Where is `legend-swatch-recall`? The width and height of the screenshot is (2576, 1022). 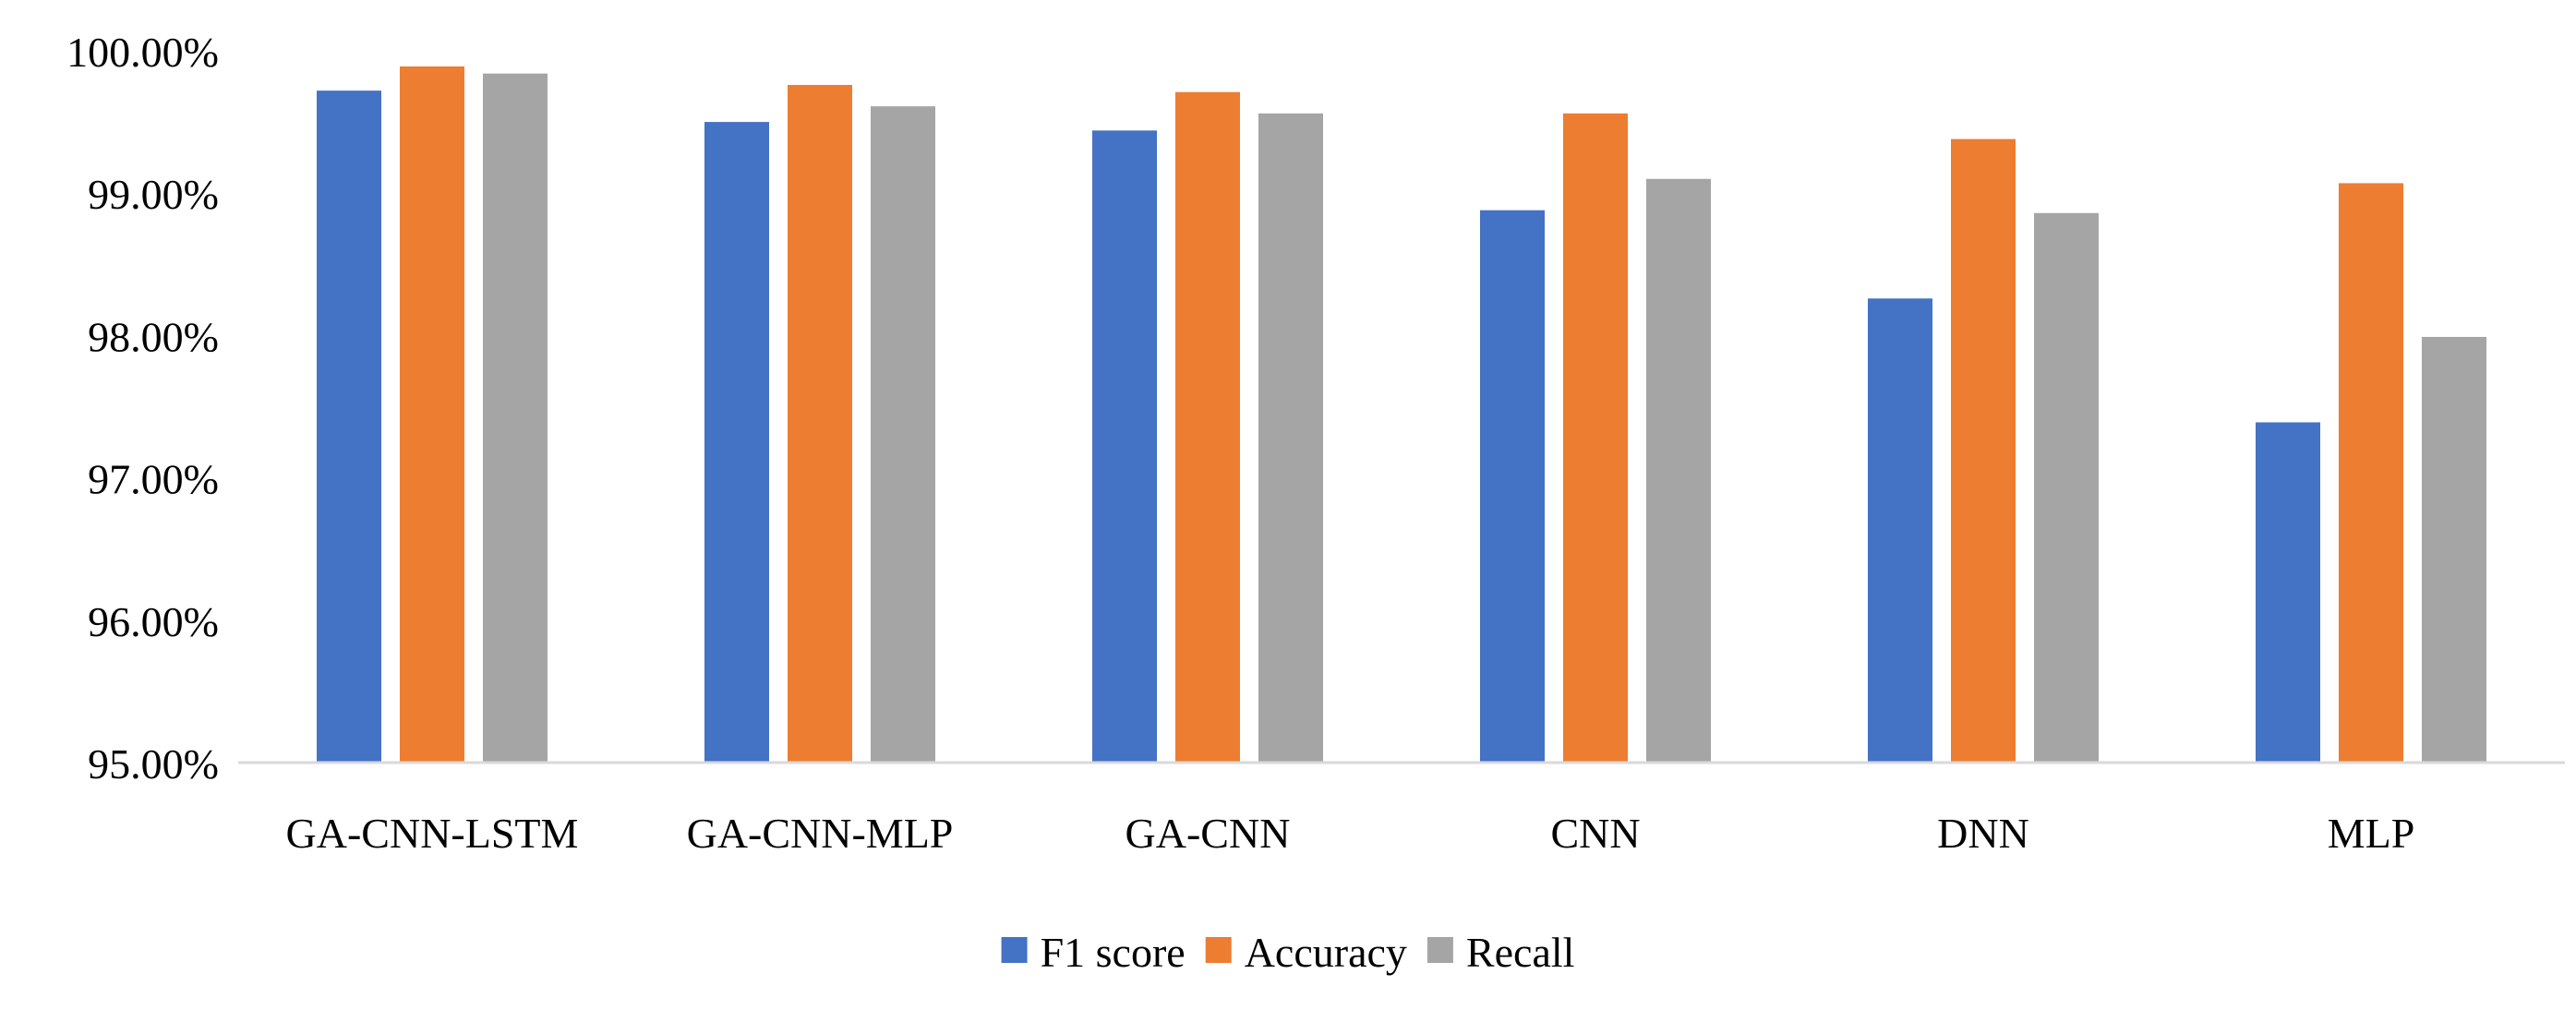 legend-swatch-recall is located at coordinates (1439, 950).